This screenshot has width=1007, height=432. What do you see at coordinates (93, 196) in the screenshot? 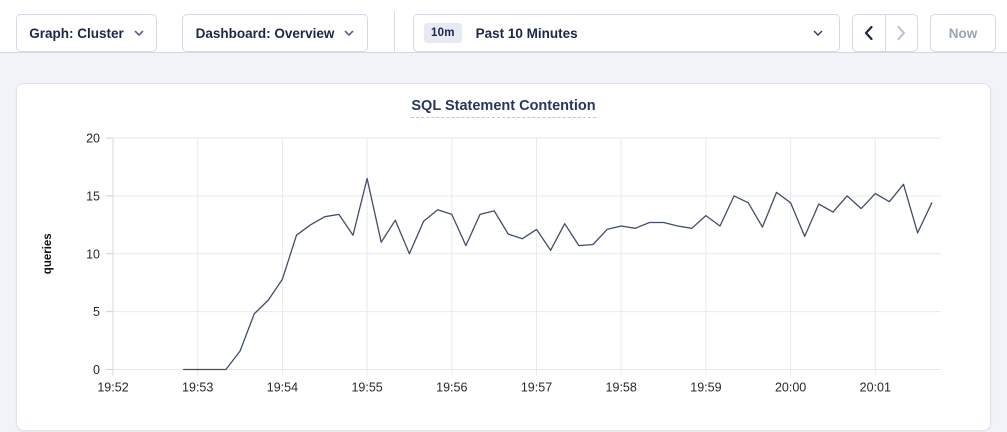
I see `y-tick-label: 15` at bounding box center [93, 196].